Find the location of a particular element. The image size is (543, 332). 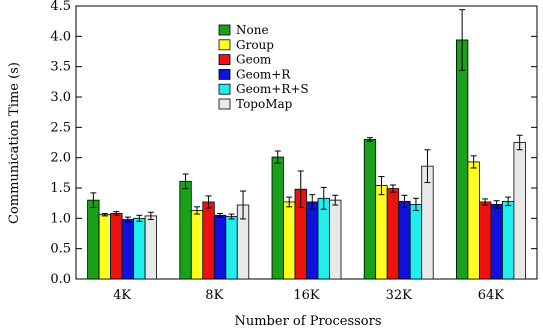

y-tick-label: 4.0 is located at coordinates (60, 36).